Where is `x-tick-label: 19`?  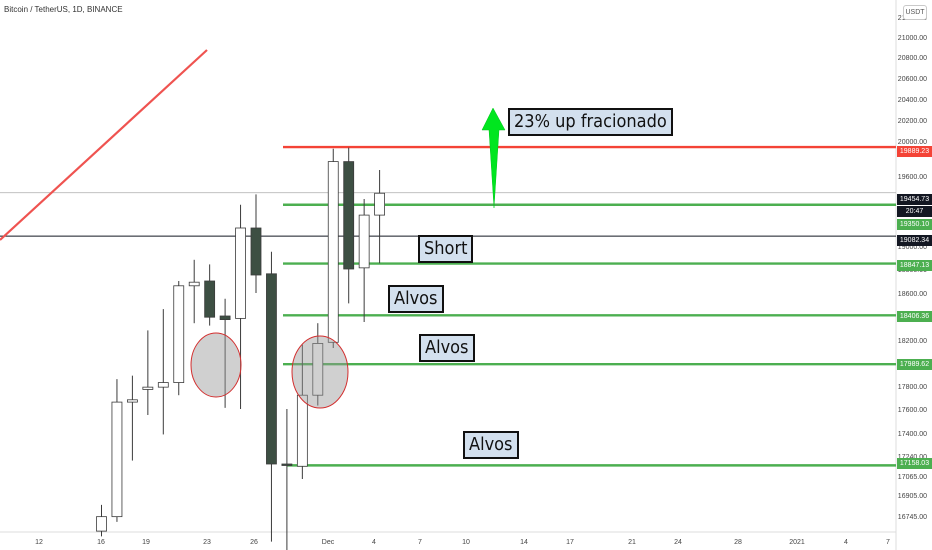
x-tick-label: 19 is located at coordinates (146, 542).